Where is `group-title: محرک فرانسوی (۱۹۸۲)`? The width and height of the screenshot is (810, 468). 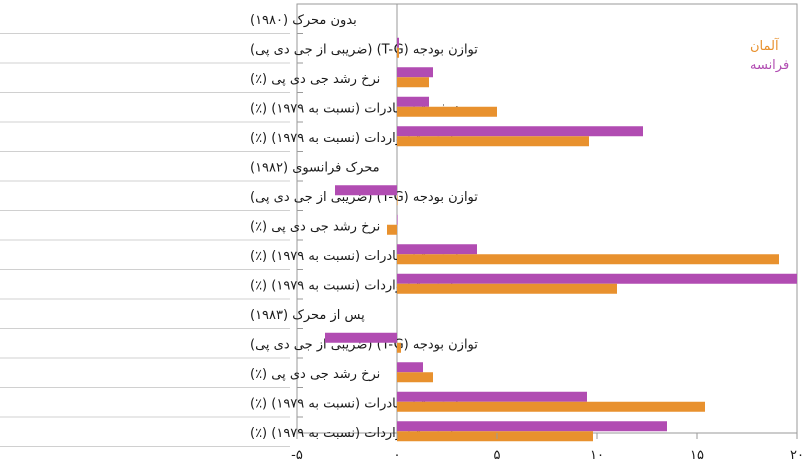
group-title: محرک فرانسوی (۱۹۸۲) is located at coordinates (315, 167).